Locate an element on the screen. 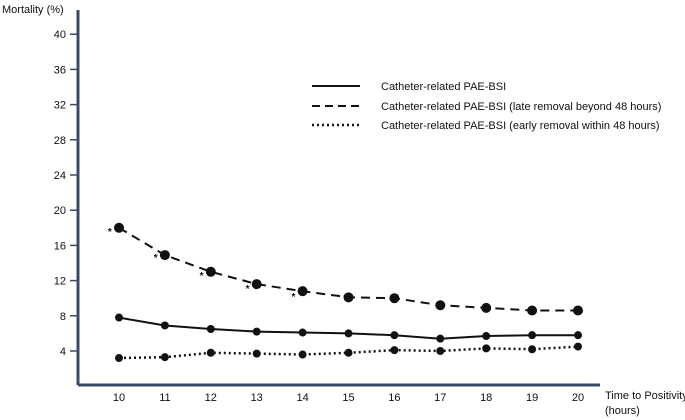  x-tick-label: 19 is located at coordinates (532, 398).